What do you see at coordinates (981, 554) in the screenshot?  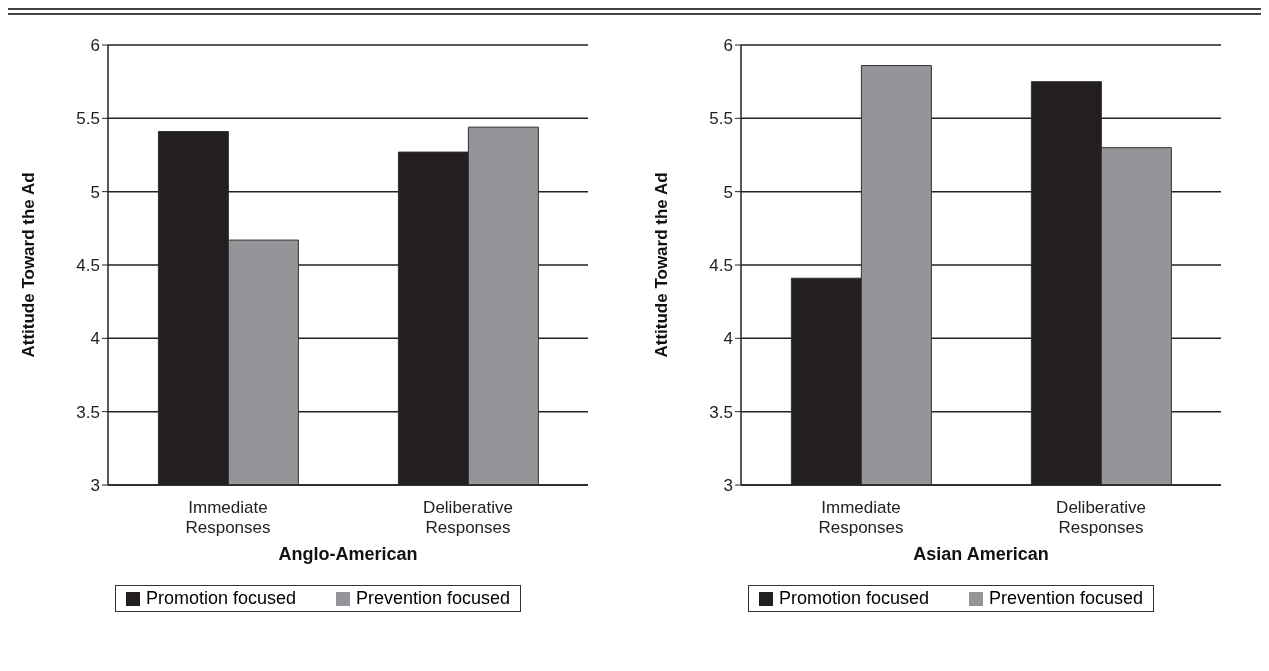 I see `x-axis-title: Asian American` at bounding box center [981, 554].